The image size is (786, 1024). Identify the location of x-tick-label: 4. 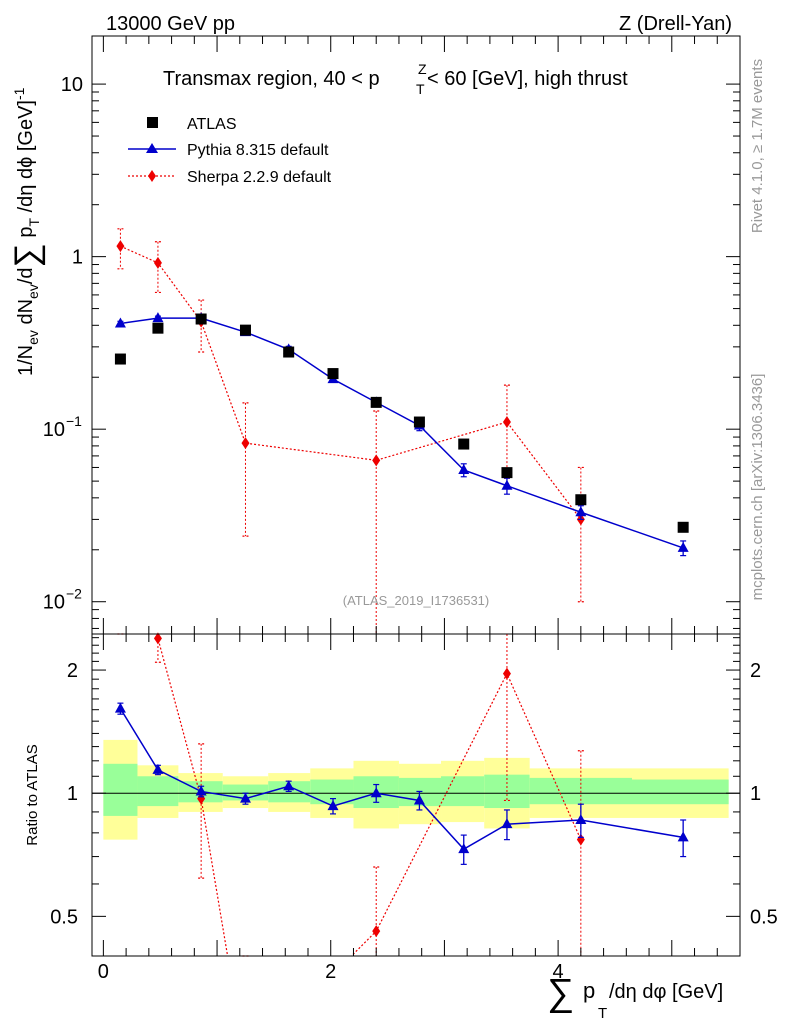
(558, 972).